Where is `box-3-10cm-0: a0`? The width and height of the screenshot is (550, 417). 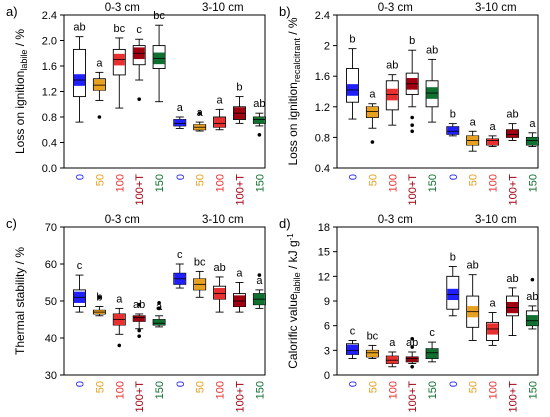
box-3-10cm-0: a0 is located at coordinates (180, 141).